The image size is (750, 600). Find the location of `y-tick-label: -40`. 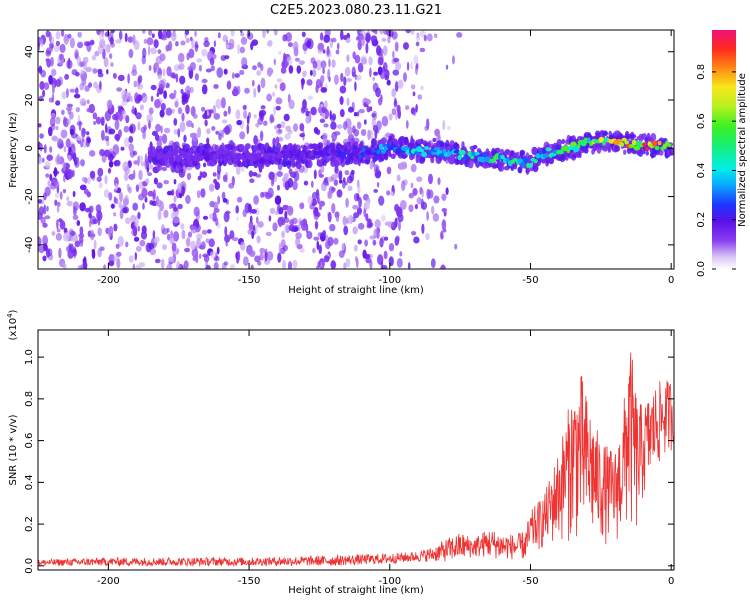

y-tick-label: -40 is located at coordinates (29, 245).